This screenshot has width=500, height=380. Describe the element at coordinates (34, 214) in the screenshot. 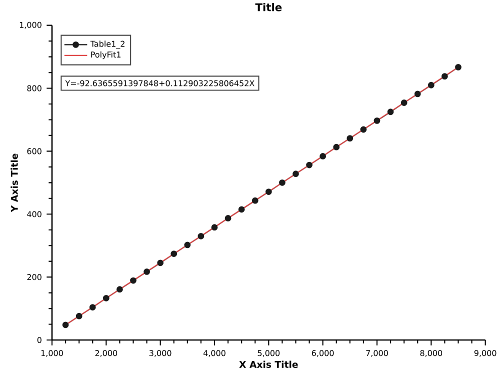

I see `y-tick-label: 400` at that location.